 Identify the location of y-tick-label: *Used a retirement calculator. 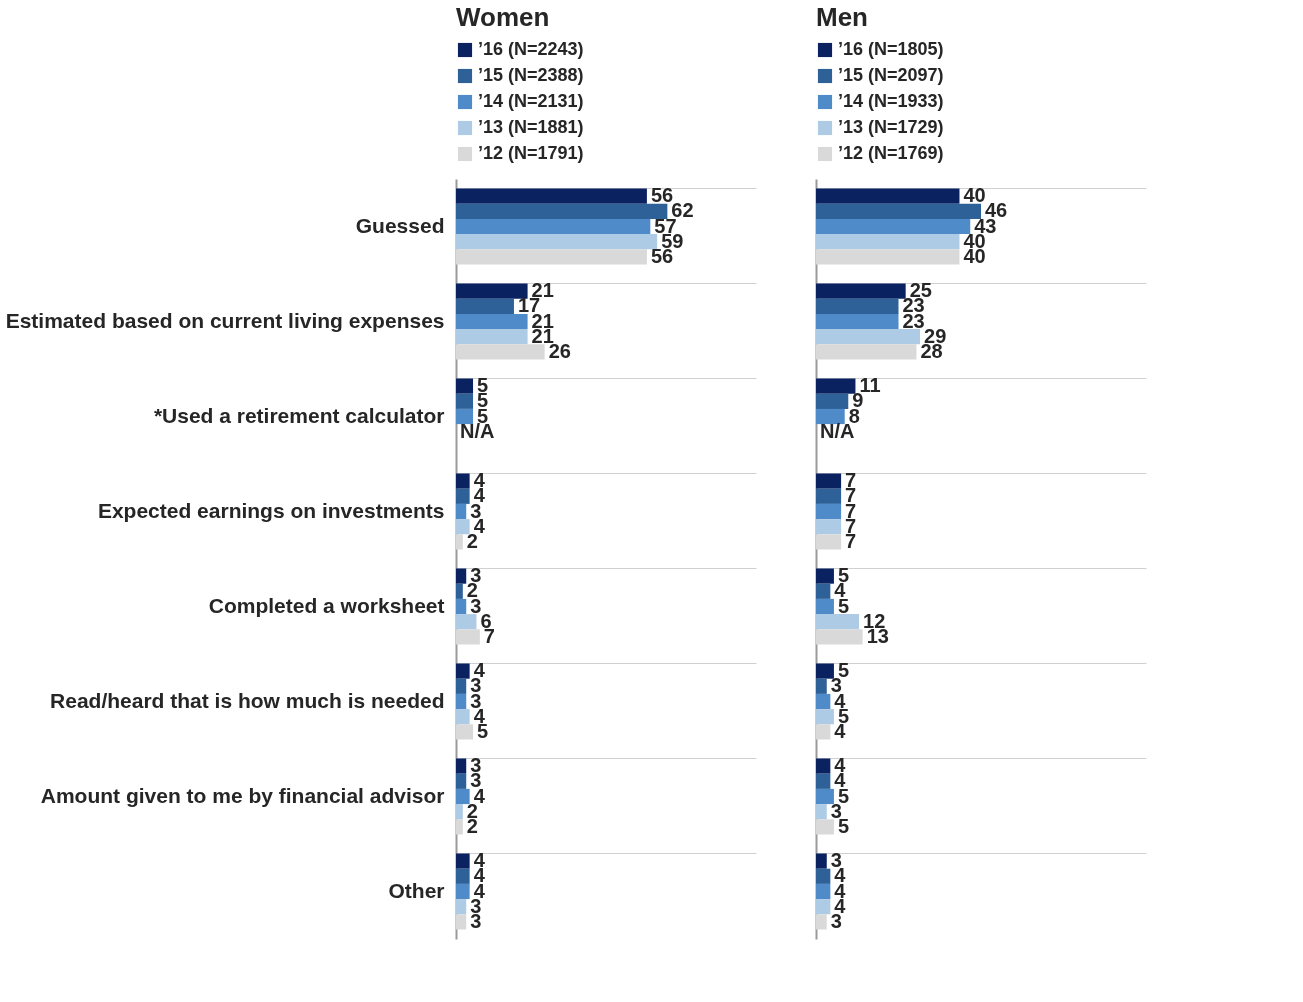
(299, 415).